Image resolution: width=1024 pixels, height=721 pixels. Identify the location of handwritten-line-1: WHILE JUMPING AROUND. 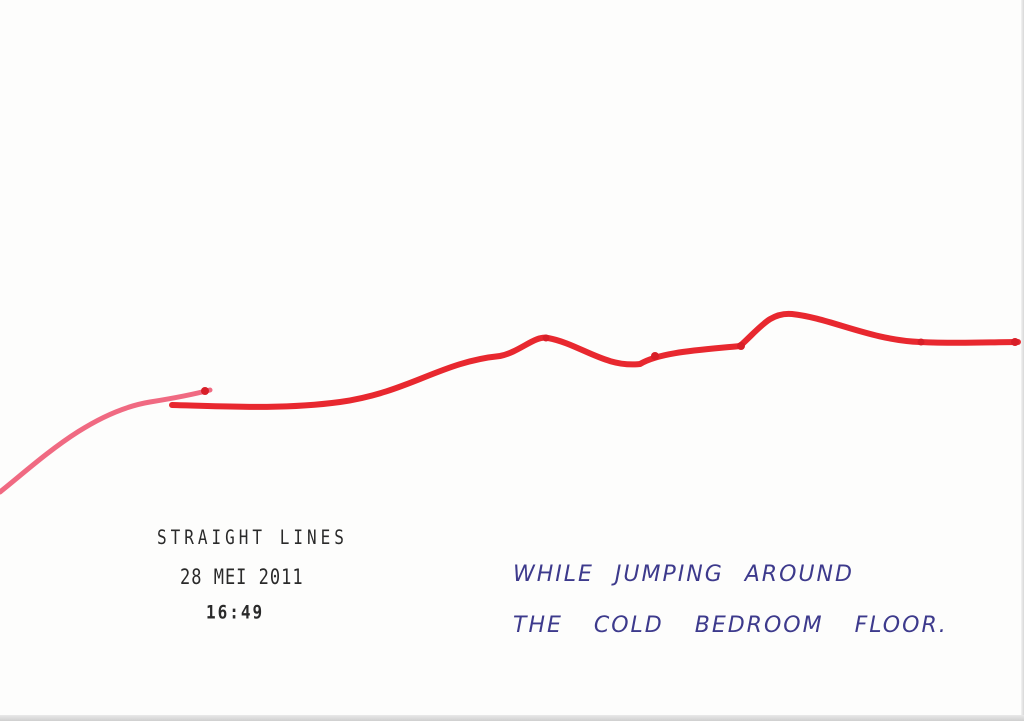
(683, 574).